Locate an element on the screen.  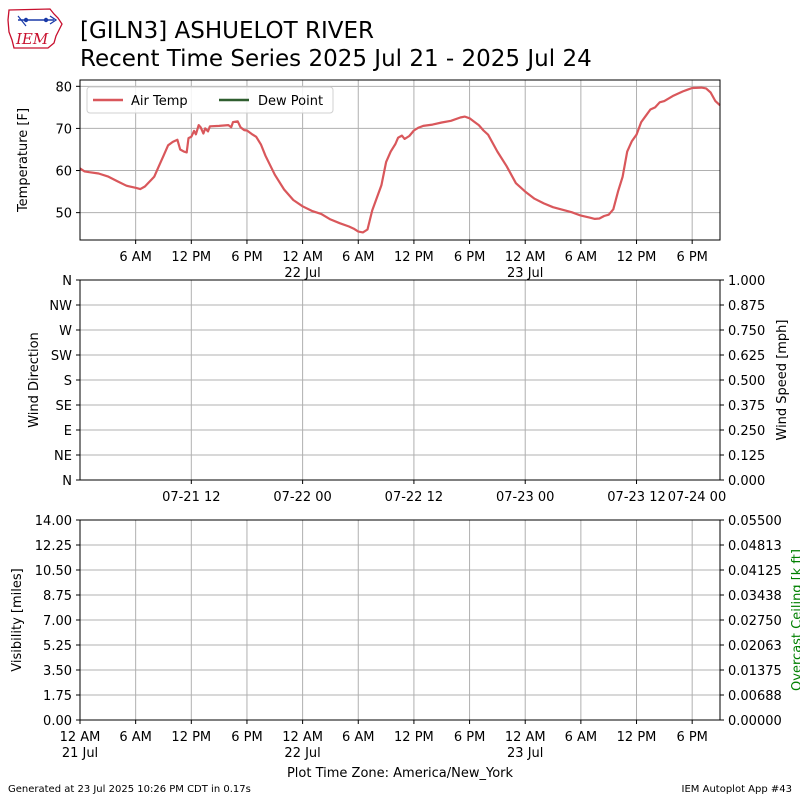
air-temp-line is located at coordinates (400, 160).